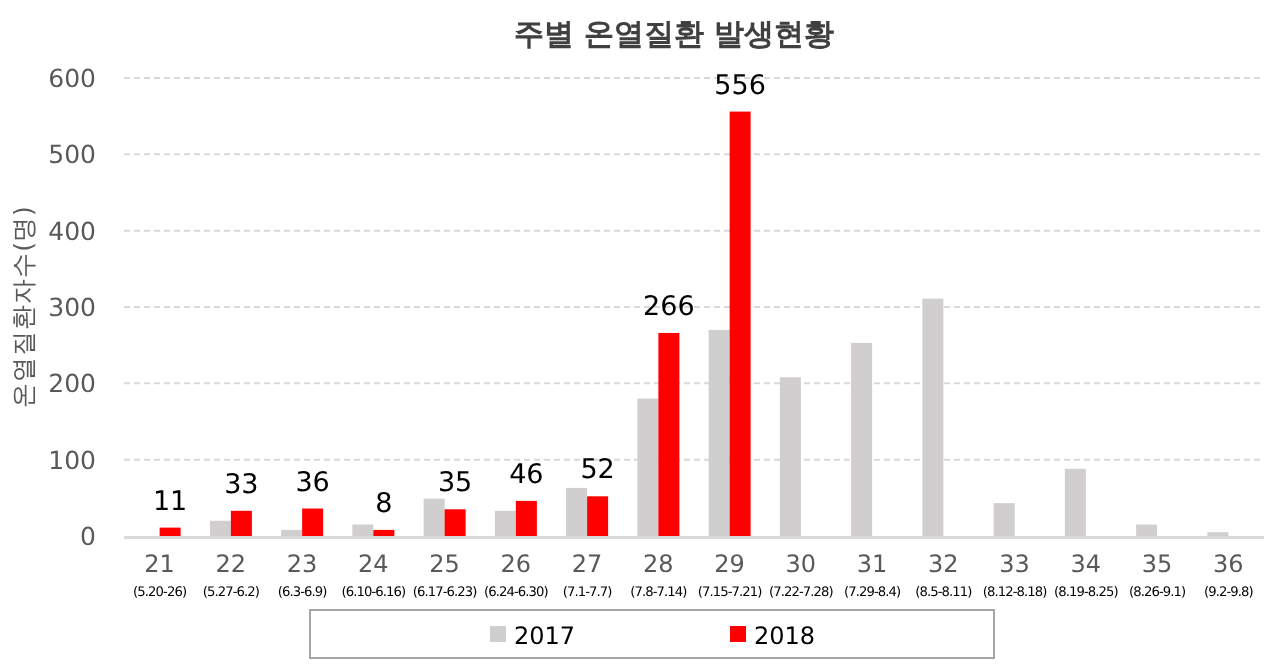 The image size is (1286, 666). I want to click on data-label: 46, so click(526, 474).